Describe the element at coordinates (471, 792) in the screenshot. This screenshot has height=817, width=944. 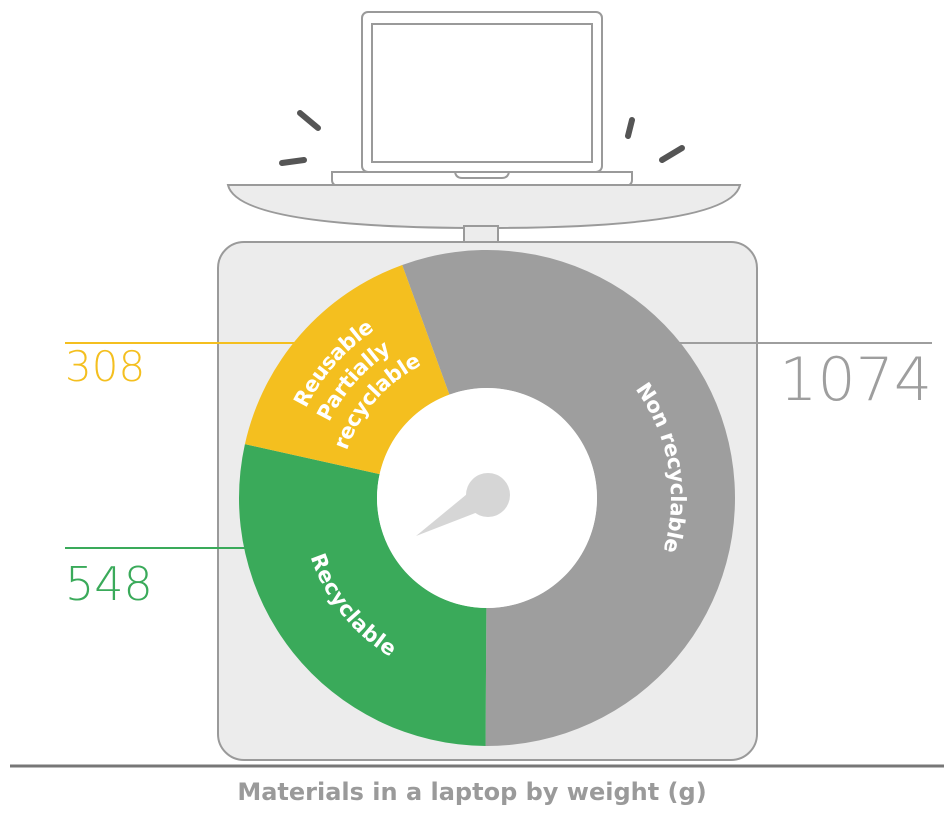
I see `chart-title: Materials in a laptop by weight (g)` at that location.